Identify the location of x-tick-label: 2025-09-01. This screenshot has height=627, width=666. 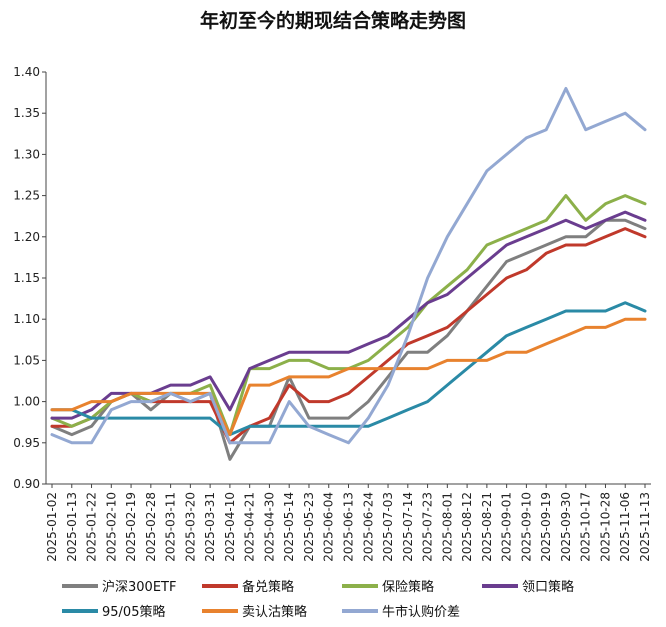
(507, 527).